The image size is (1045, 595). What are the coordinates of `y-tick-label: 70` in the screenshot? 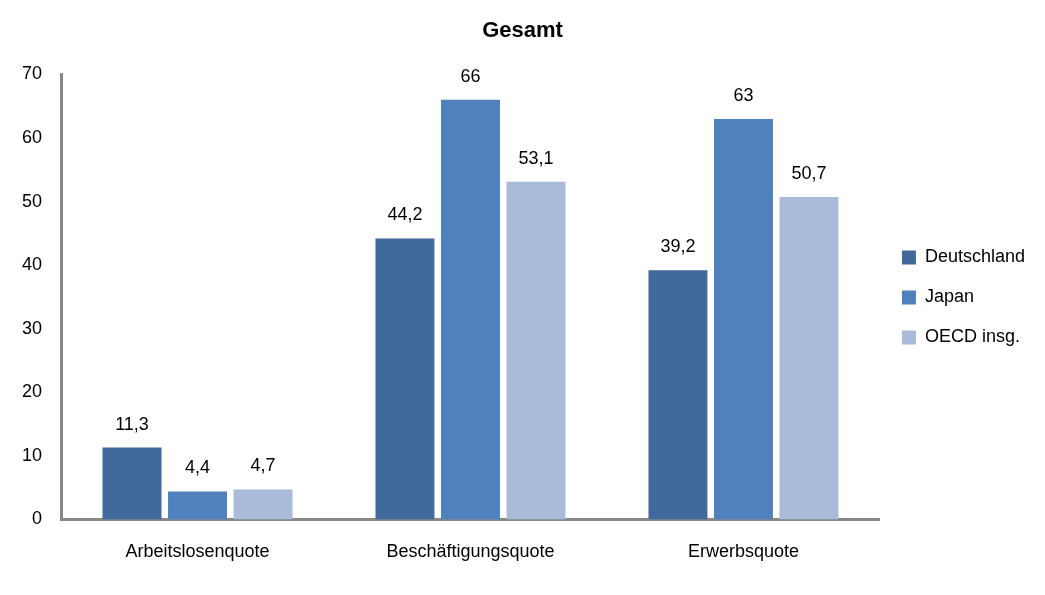 It's located at (32, 73).